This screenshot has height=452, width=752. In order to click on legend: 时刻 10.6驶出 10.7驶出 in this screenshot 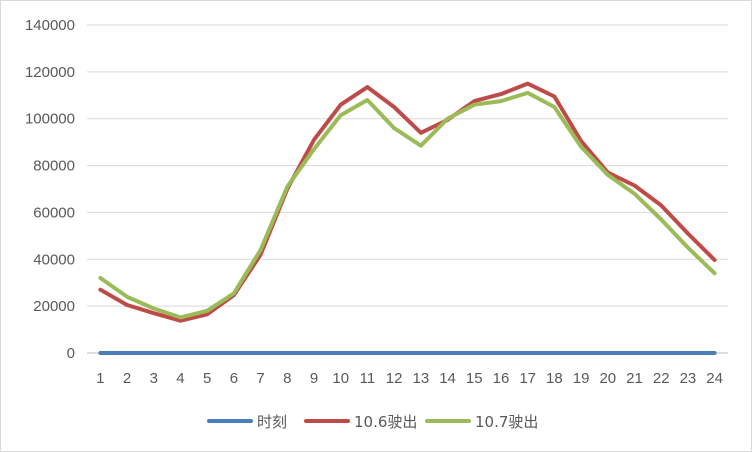, I will do `click(372, 422)`.